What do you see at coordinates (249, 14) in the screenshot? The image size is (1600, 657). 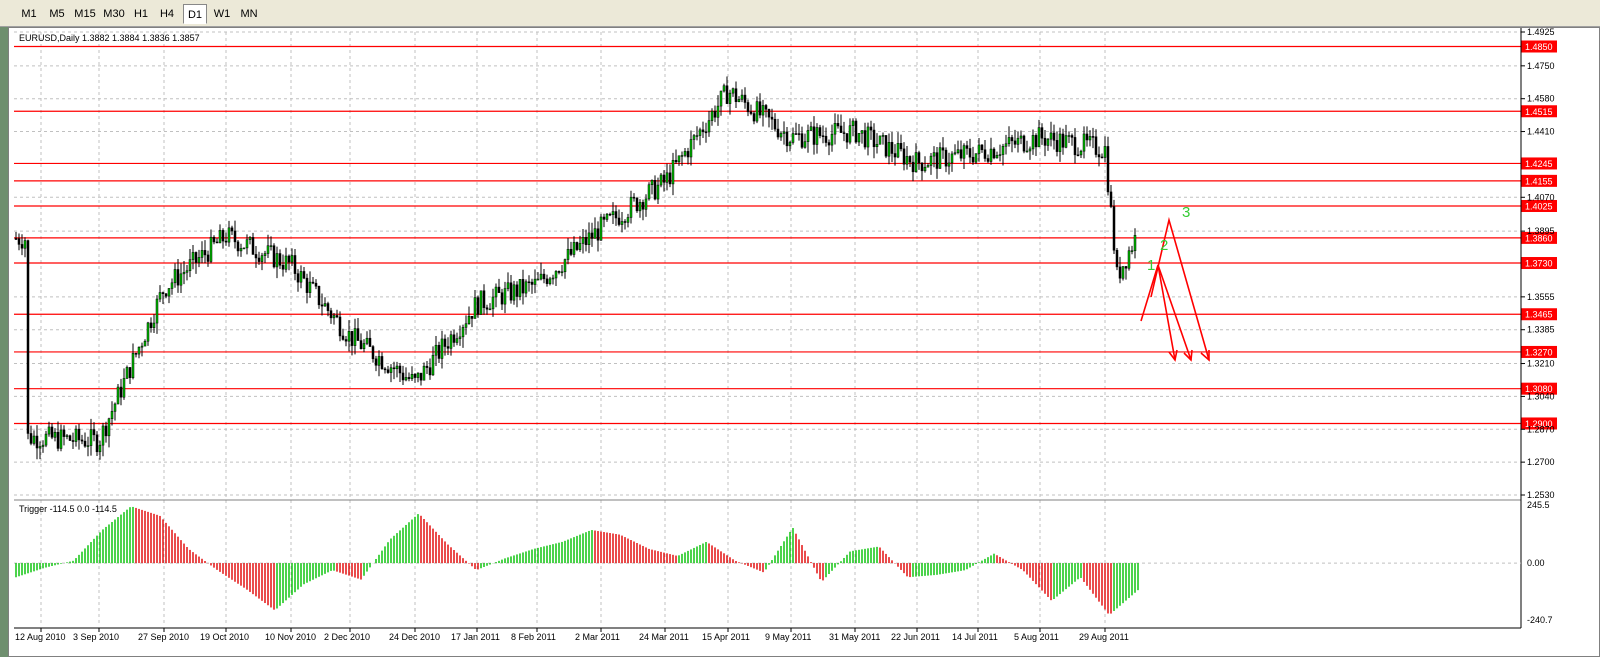 I see `timeframe-mn: MN` at bounding box center [249, 14].